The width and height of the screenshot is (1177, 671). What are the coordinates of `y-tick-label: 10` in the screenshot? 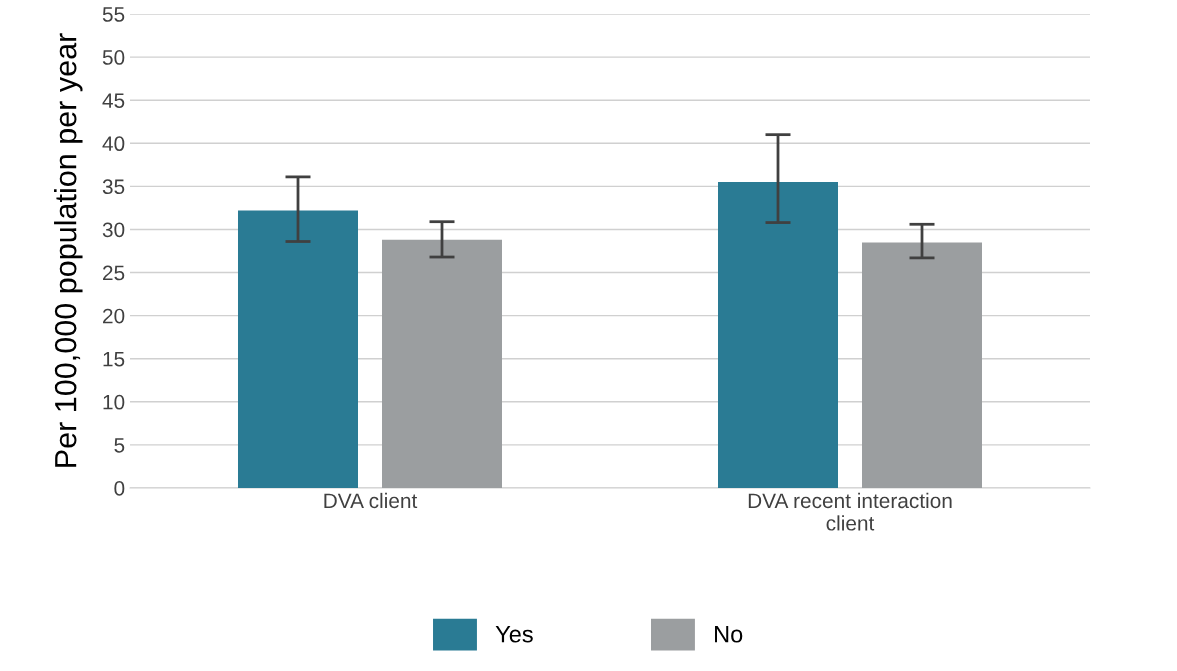 It's located at (114, 402).